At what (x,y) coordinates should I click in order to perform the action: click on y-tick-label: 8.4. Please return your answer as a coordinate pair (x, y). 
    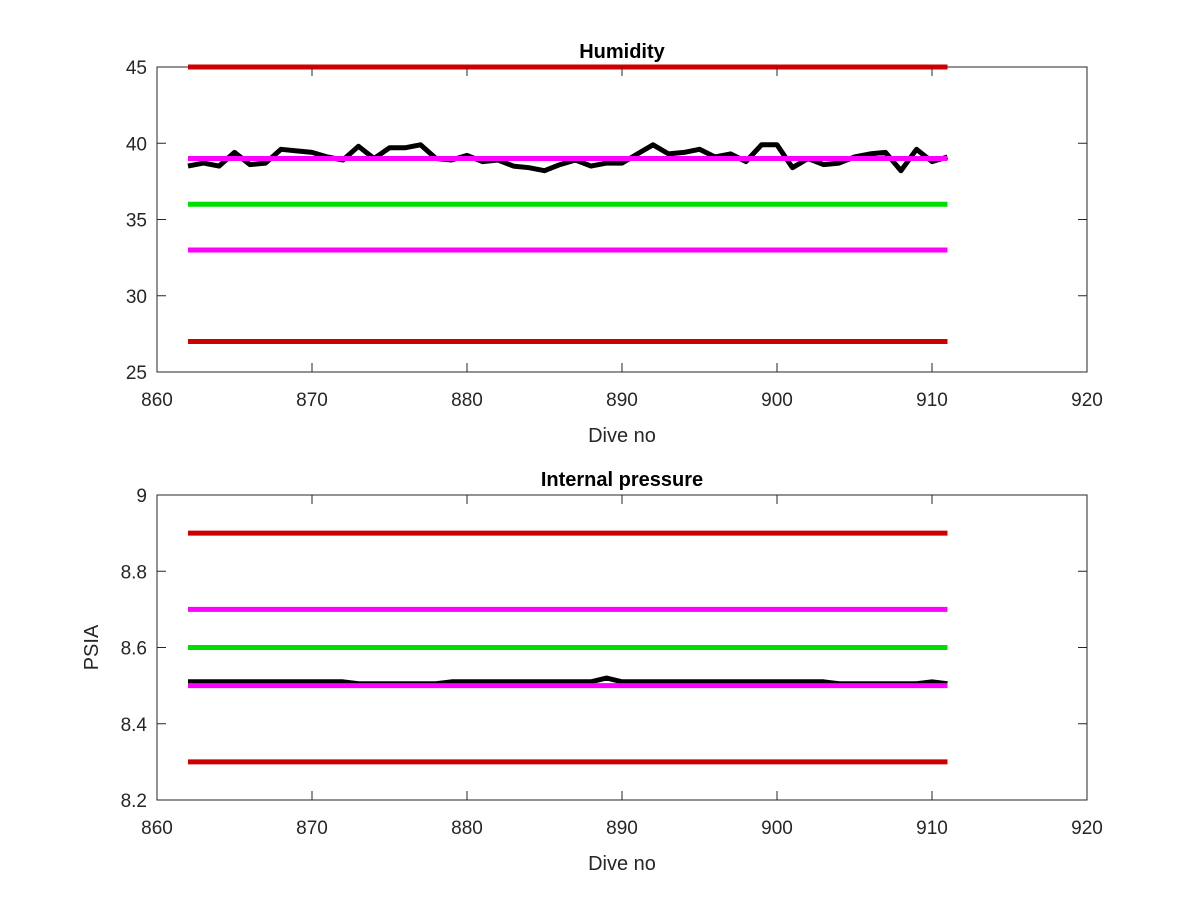
    Looking at the image, I should click on (134, 725).